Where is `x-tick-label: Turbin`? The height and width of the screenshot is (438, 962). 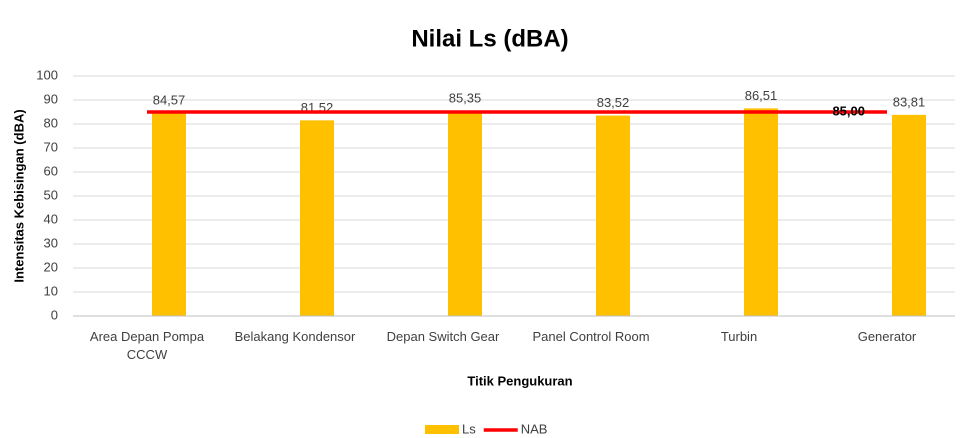
x-tick-label: Turbin is located at coordinates (739, 336).